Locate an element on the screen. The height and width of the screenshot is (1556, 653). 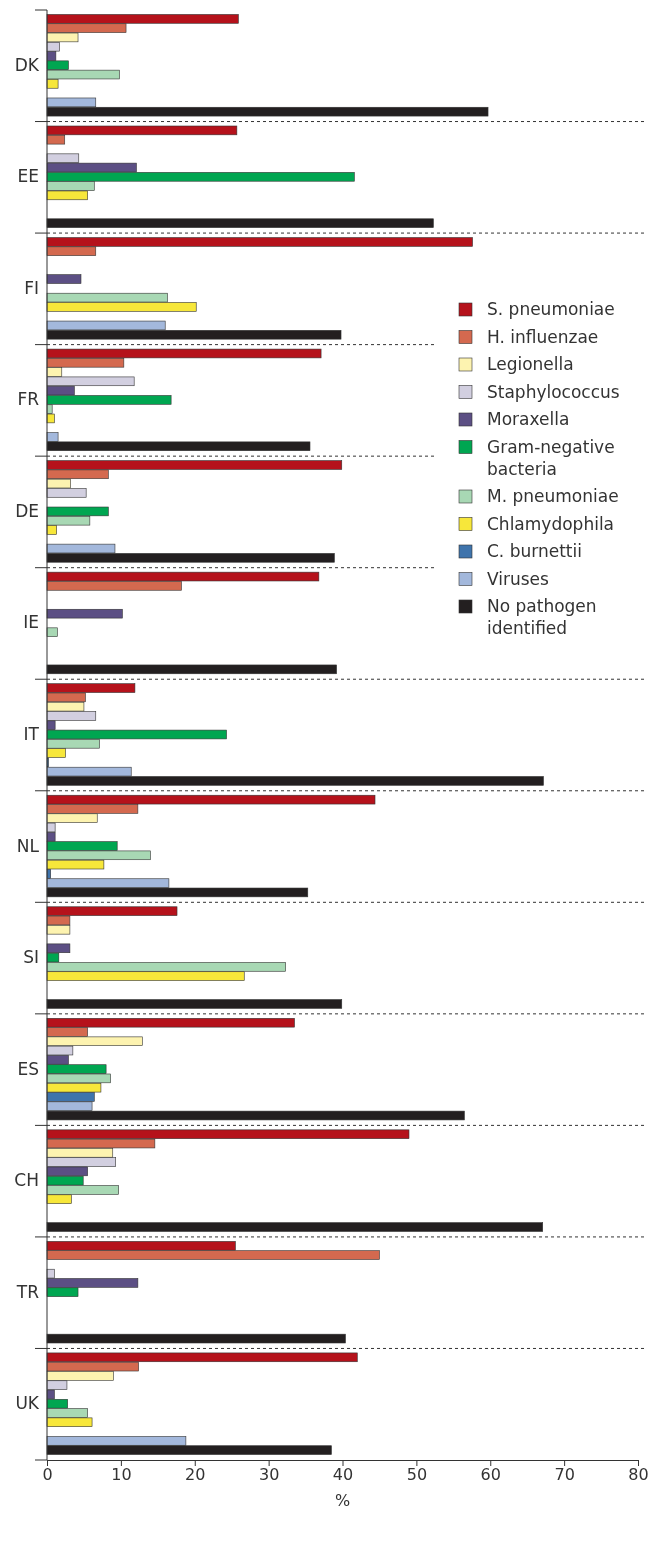
x-tick-label: 20 is located at coordinates (195, 1475).